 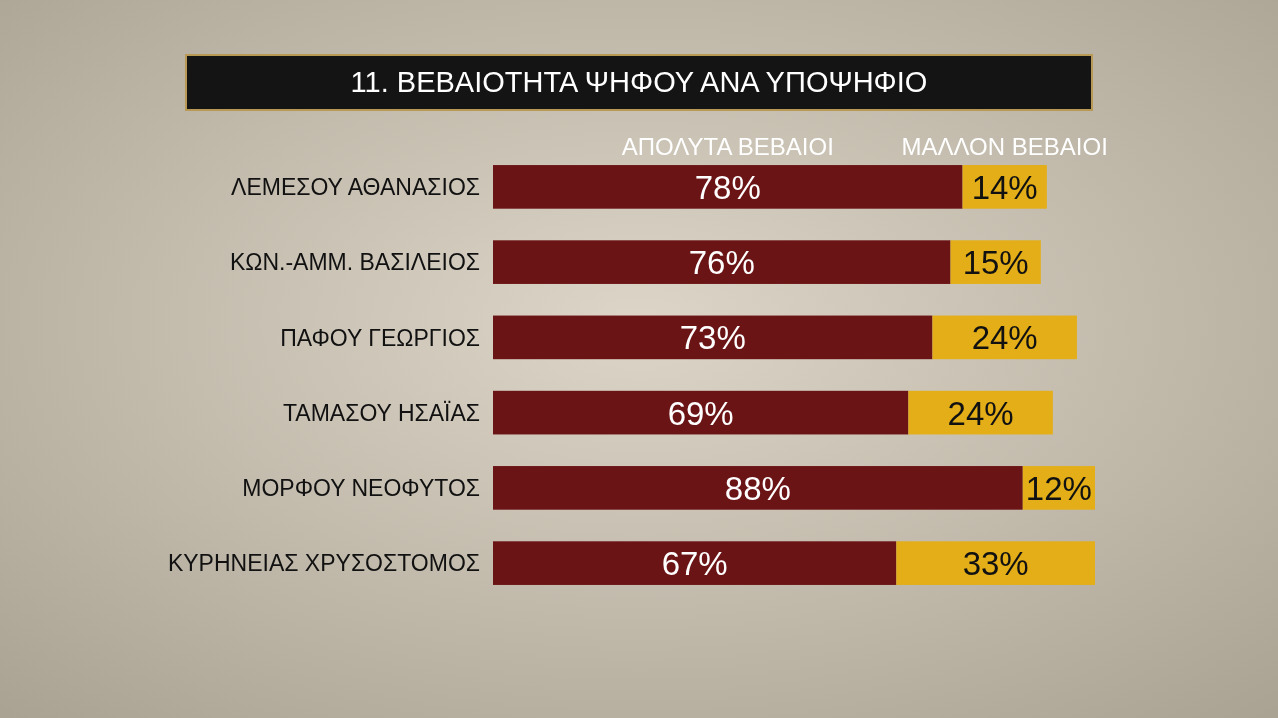 What do you see at coordinates (1004, 187) in the screenshot?
I see `data-label: 14%` at bounding box center [1004, 187].